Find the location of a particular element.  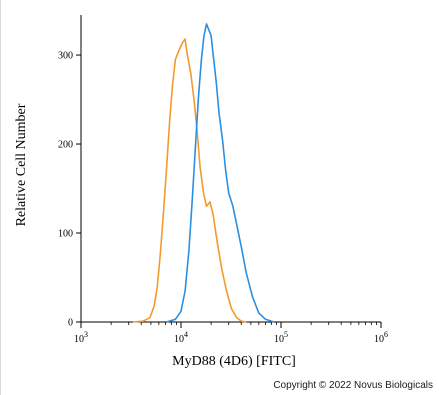

x-tick-label: 10⁵ is located at coordinates (281, 337).